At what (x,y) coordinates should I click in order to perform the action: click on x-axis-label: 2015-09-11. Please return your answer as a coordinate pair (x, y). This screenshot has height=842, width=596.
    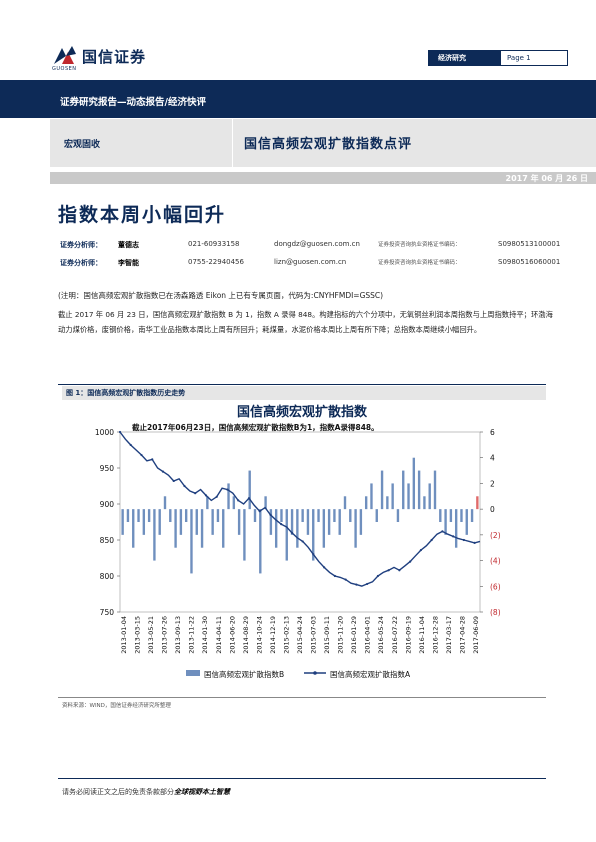
    Looking at the image, I should click on (327, 635).